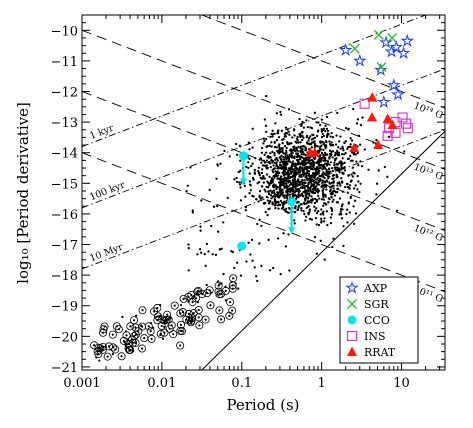 The width and height of the screenshot is (473, 428). Describe the element at coordinates (359, 60) in the screenshot. I see `axp-point` at that location.